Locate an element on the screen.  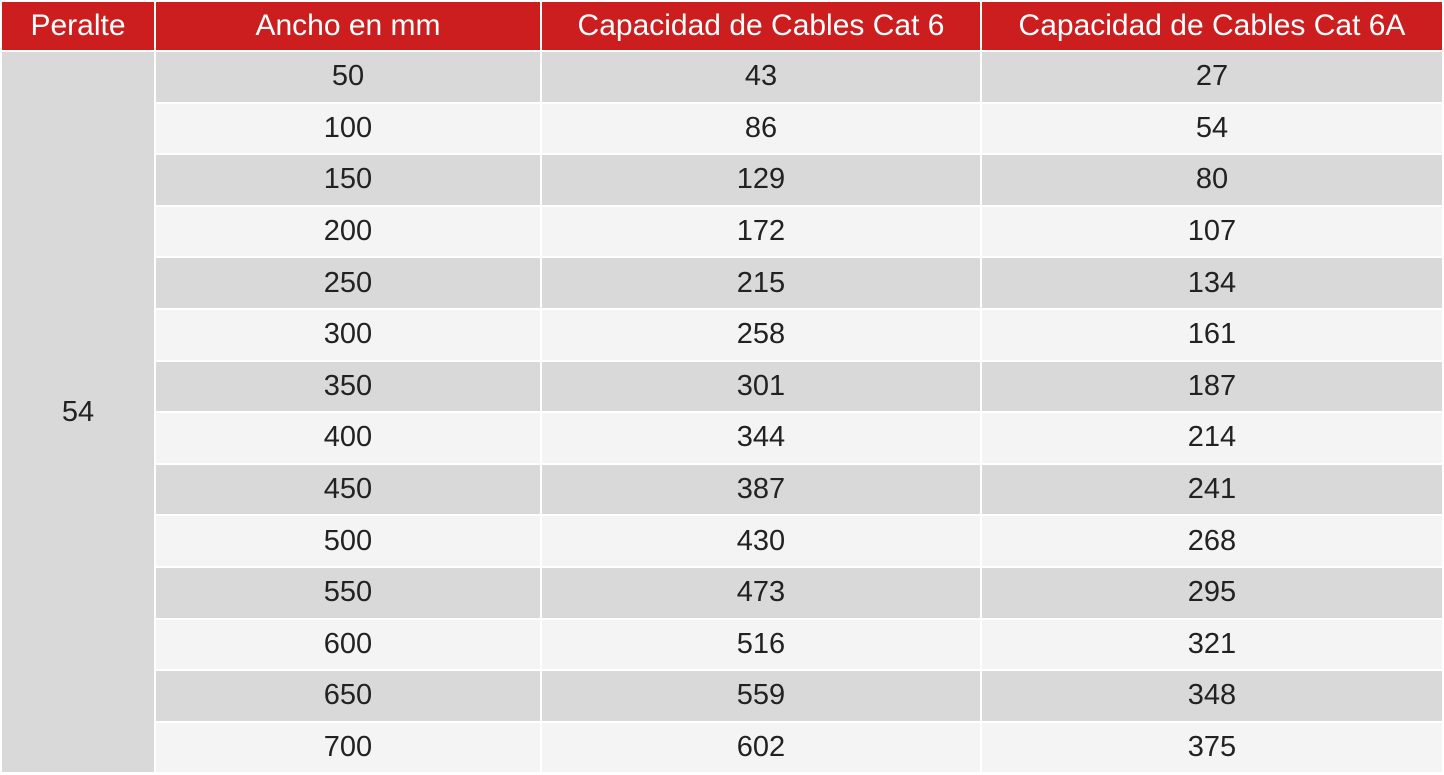
cell-cat6: 215 is located at coordinates (762, 282).